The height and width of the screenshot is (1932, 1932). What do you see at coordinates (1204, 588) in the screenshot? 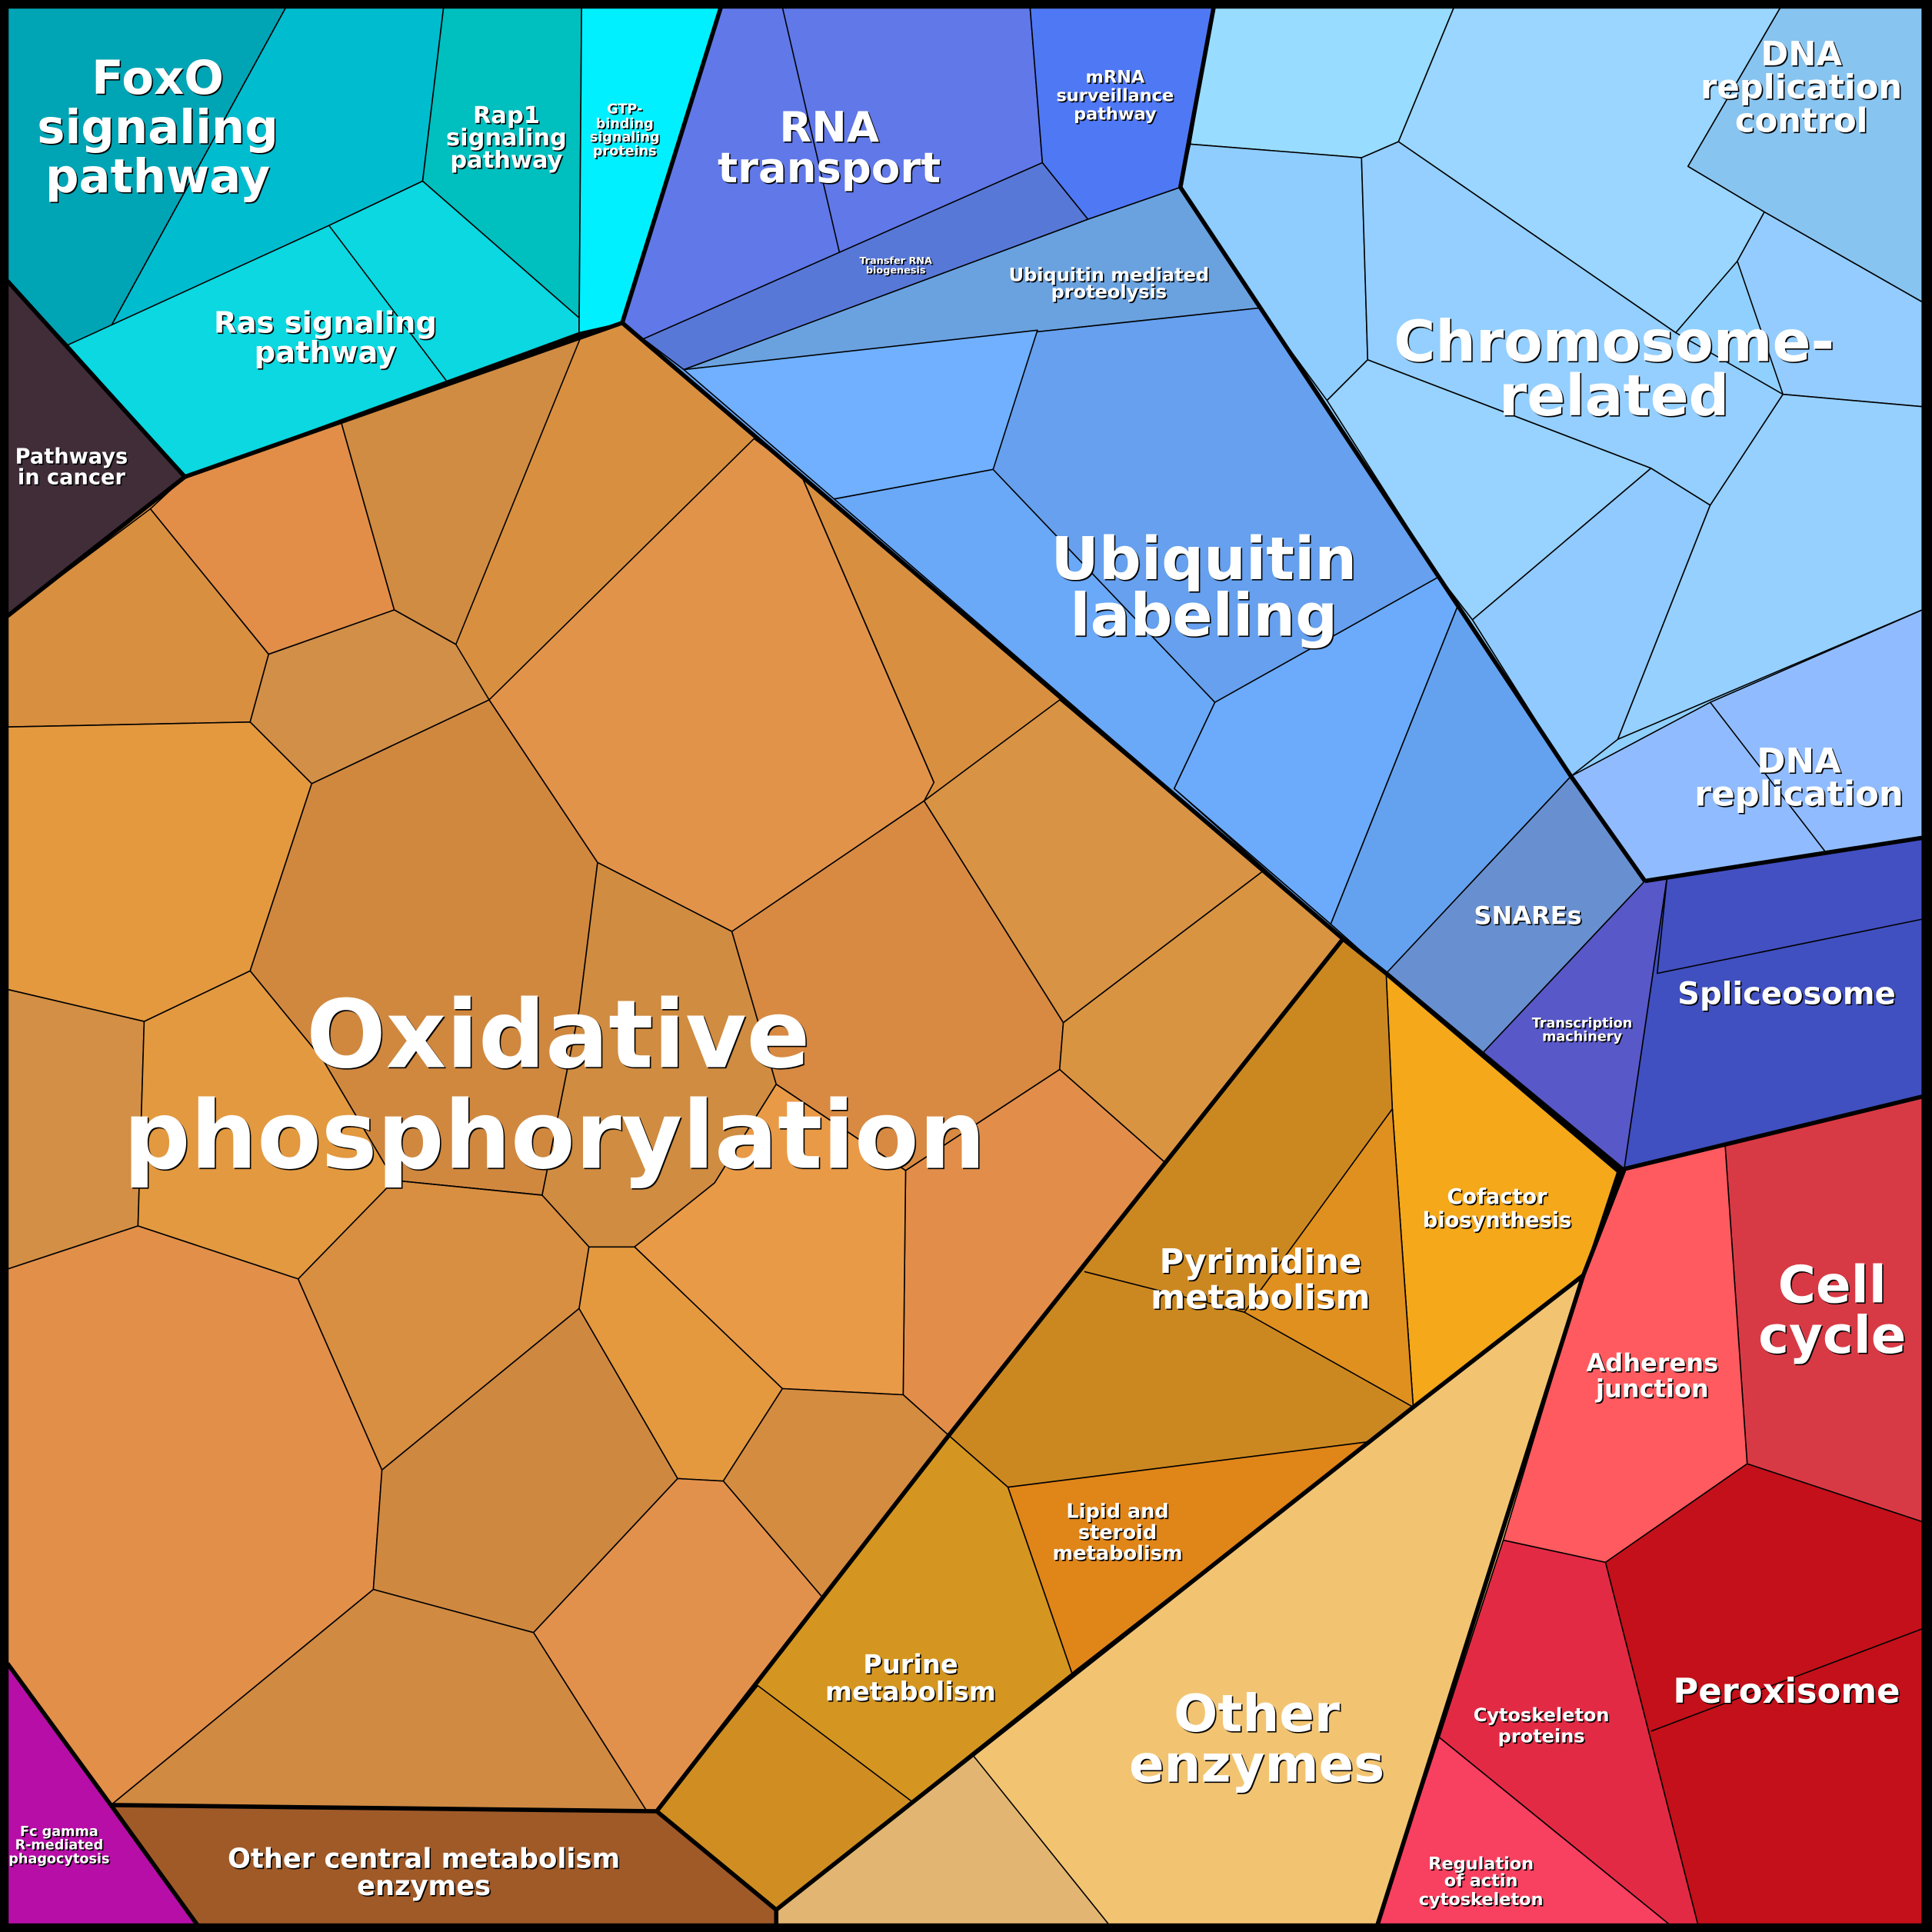
I see `label-ubiquitin-labeling: Ubiquitin labeling` at bounding box center [1204, 588].